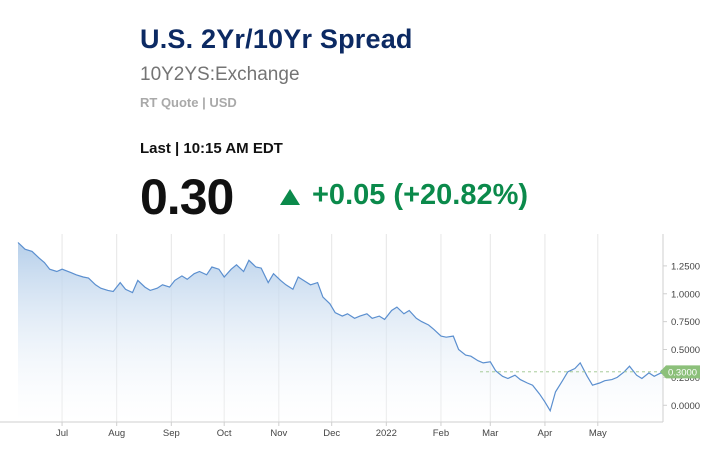  I want to click on price-change: +0.05 (+20.82%), so click(420, 195).